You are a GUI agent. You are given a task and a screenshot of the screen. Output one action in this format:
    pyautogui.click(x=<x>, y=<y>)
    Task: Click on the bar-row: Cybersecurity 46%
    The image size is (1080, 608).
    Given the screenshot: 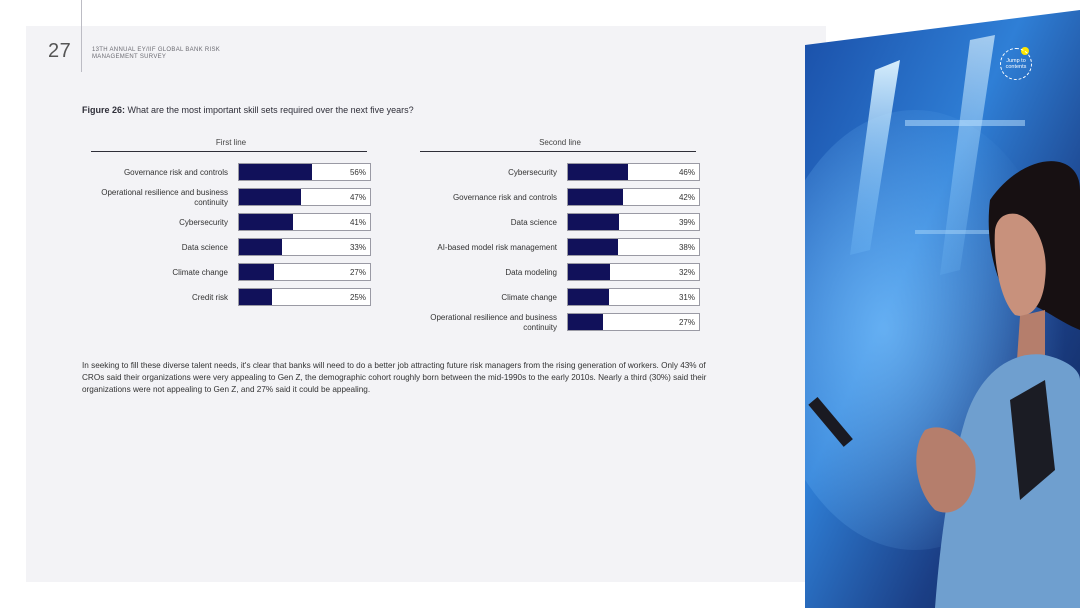 What is the action you would take?
    pyautogui.click(x=560, y=173)
    